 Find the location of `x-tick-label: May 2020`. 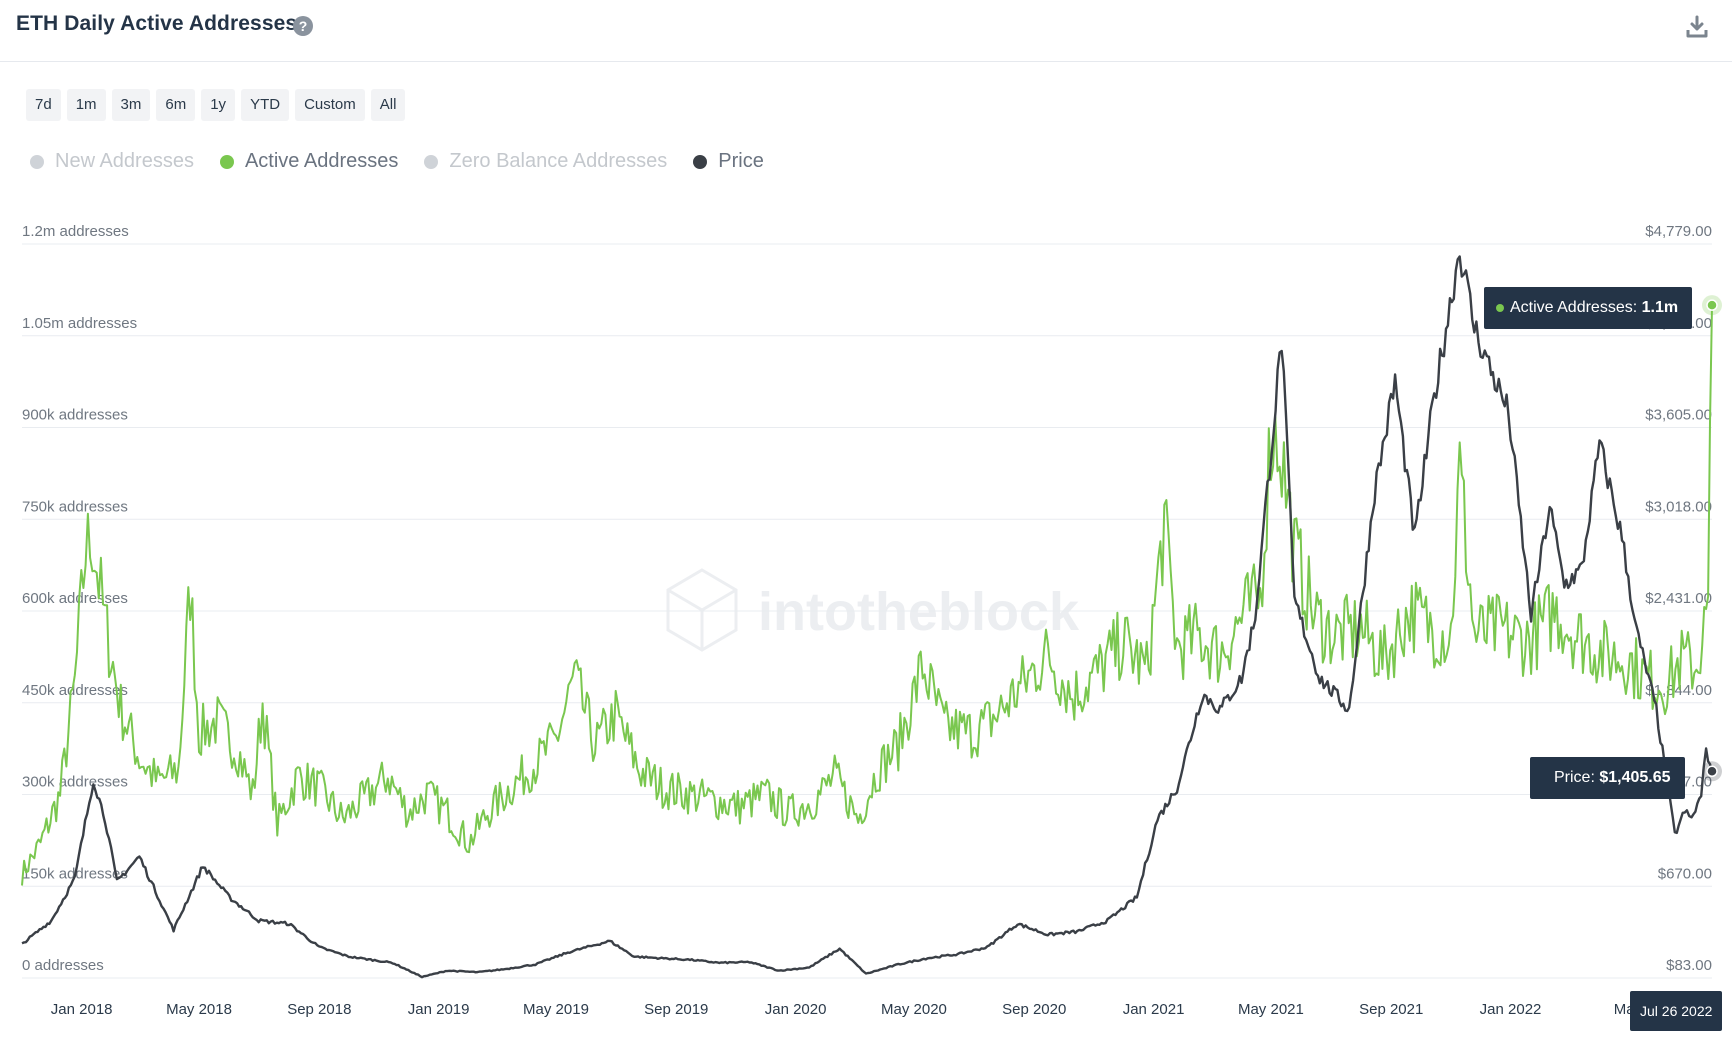

x-tick-label: May 2020 is located at coordinates (914, 1009).